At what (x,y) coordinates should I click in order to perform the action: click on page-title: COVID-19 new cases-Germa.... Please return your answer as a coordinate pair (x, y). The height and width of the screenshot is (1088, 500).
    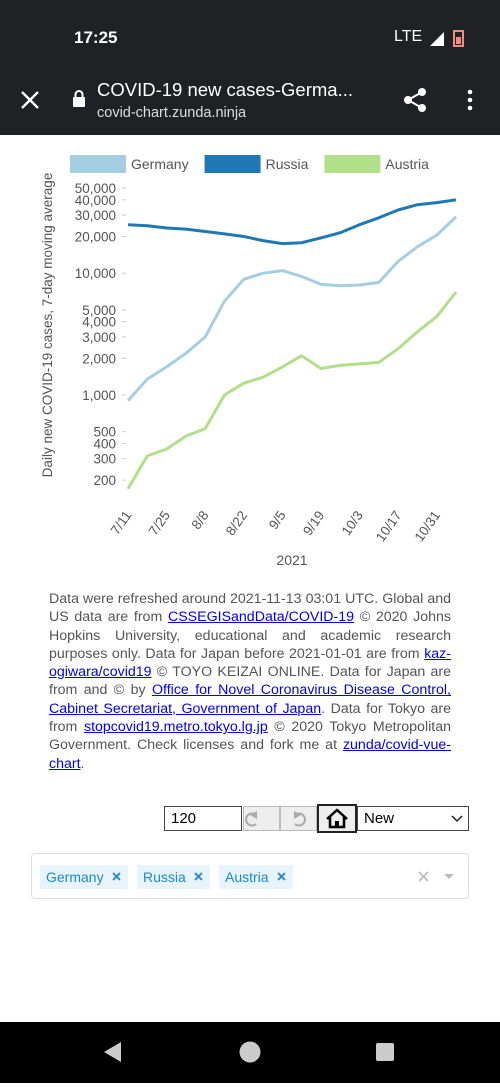
    Looking at the image, I should click on (225, 89).